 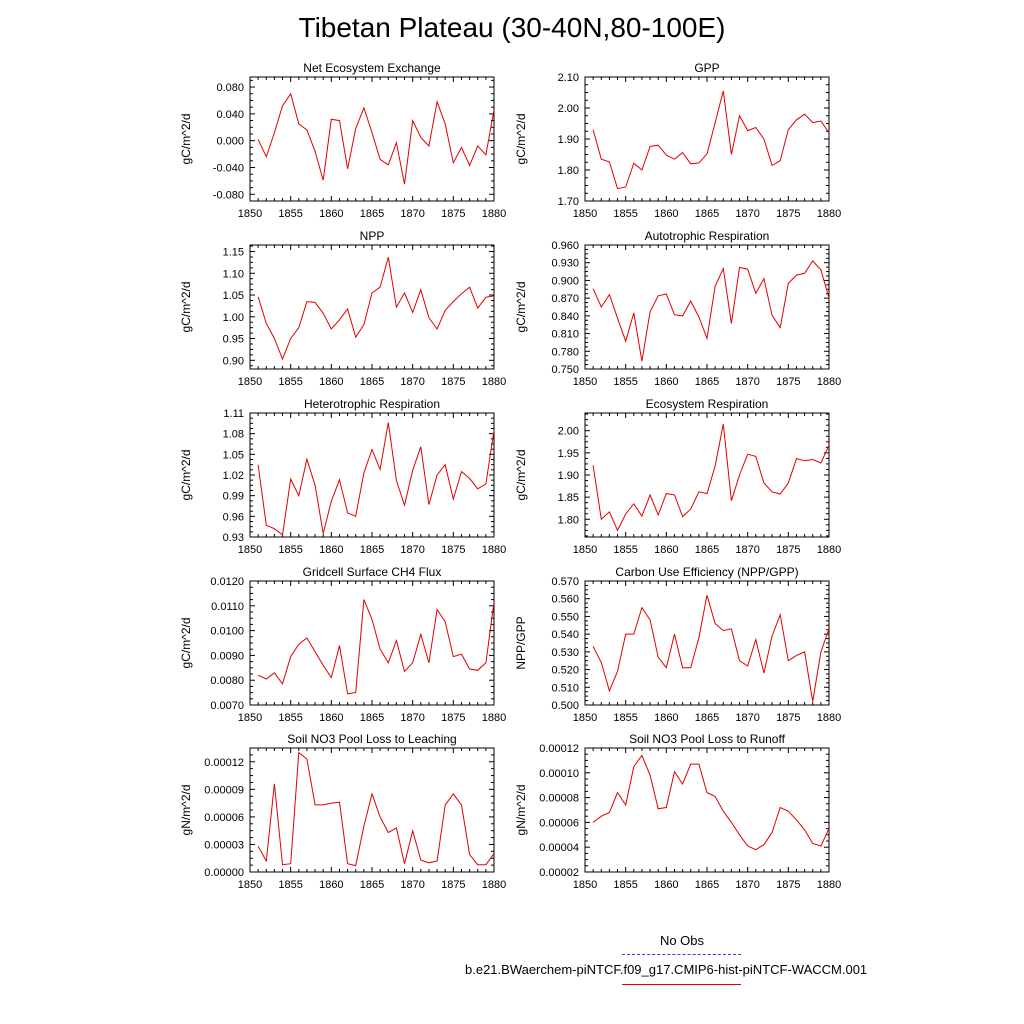 What do you see at coordinates (565, 635) in the screenshot?
I see `y-tick-label: 0.540` at bounding box center [565, 635].